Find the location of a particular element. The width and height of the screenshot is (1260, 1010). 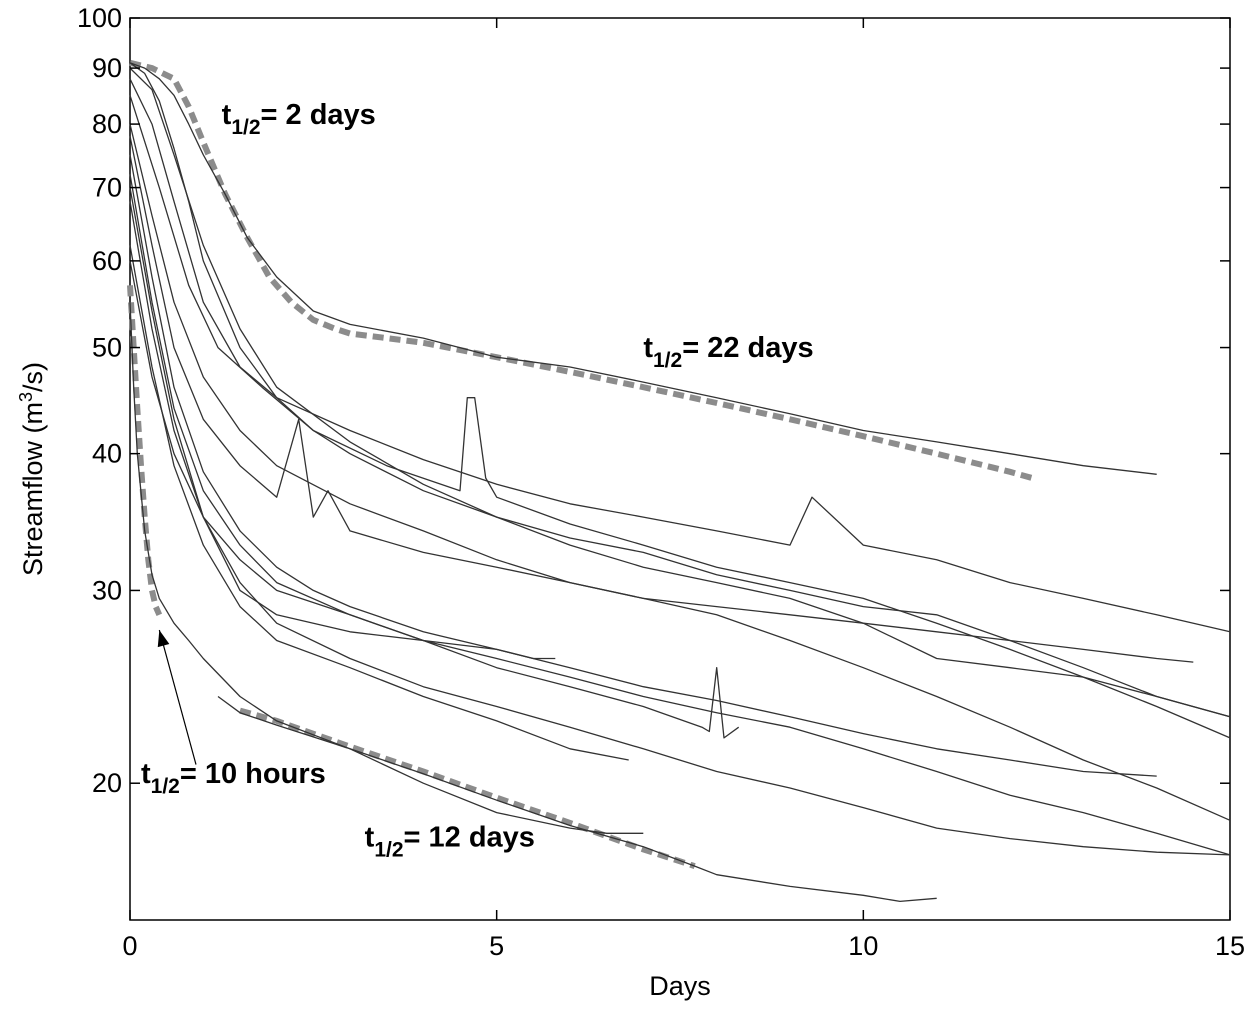

annotation-a2: t1/2= 2 days is located at coordinates (299, 119).